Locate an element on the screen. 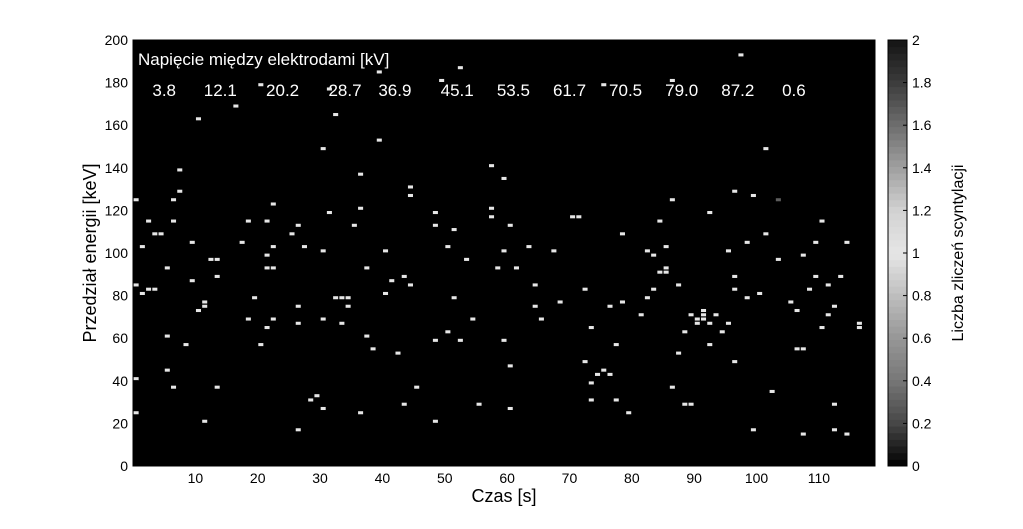 The width and height of the screenshot is (1023, 529). colorbar-tick-label: 1.4 is located at coordinates (922, 168).